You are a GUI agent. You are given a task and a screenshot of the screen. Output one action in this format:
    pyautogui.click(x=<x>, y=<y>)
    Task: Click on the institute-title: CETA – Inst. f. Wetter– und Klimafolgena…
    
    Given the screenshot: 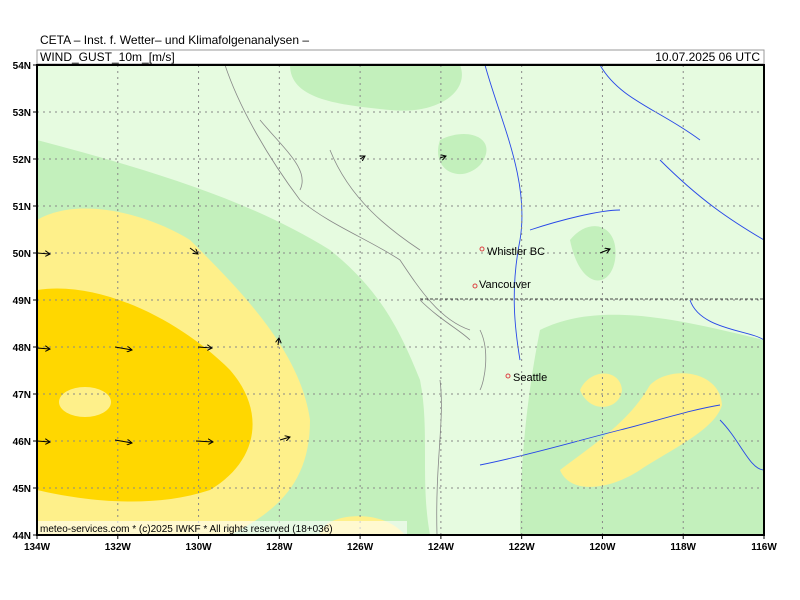 What is the action you would take?
    pyautogui.click(x=174, y=40)
    